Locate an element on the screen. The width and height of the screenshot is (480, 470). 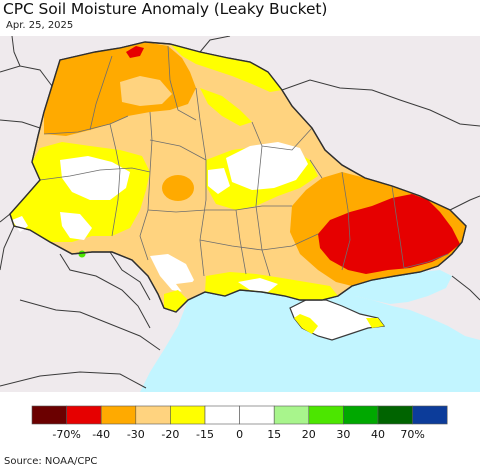
odesa-white is located at coordinates (172, 273).